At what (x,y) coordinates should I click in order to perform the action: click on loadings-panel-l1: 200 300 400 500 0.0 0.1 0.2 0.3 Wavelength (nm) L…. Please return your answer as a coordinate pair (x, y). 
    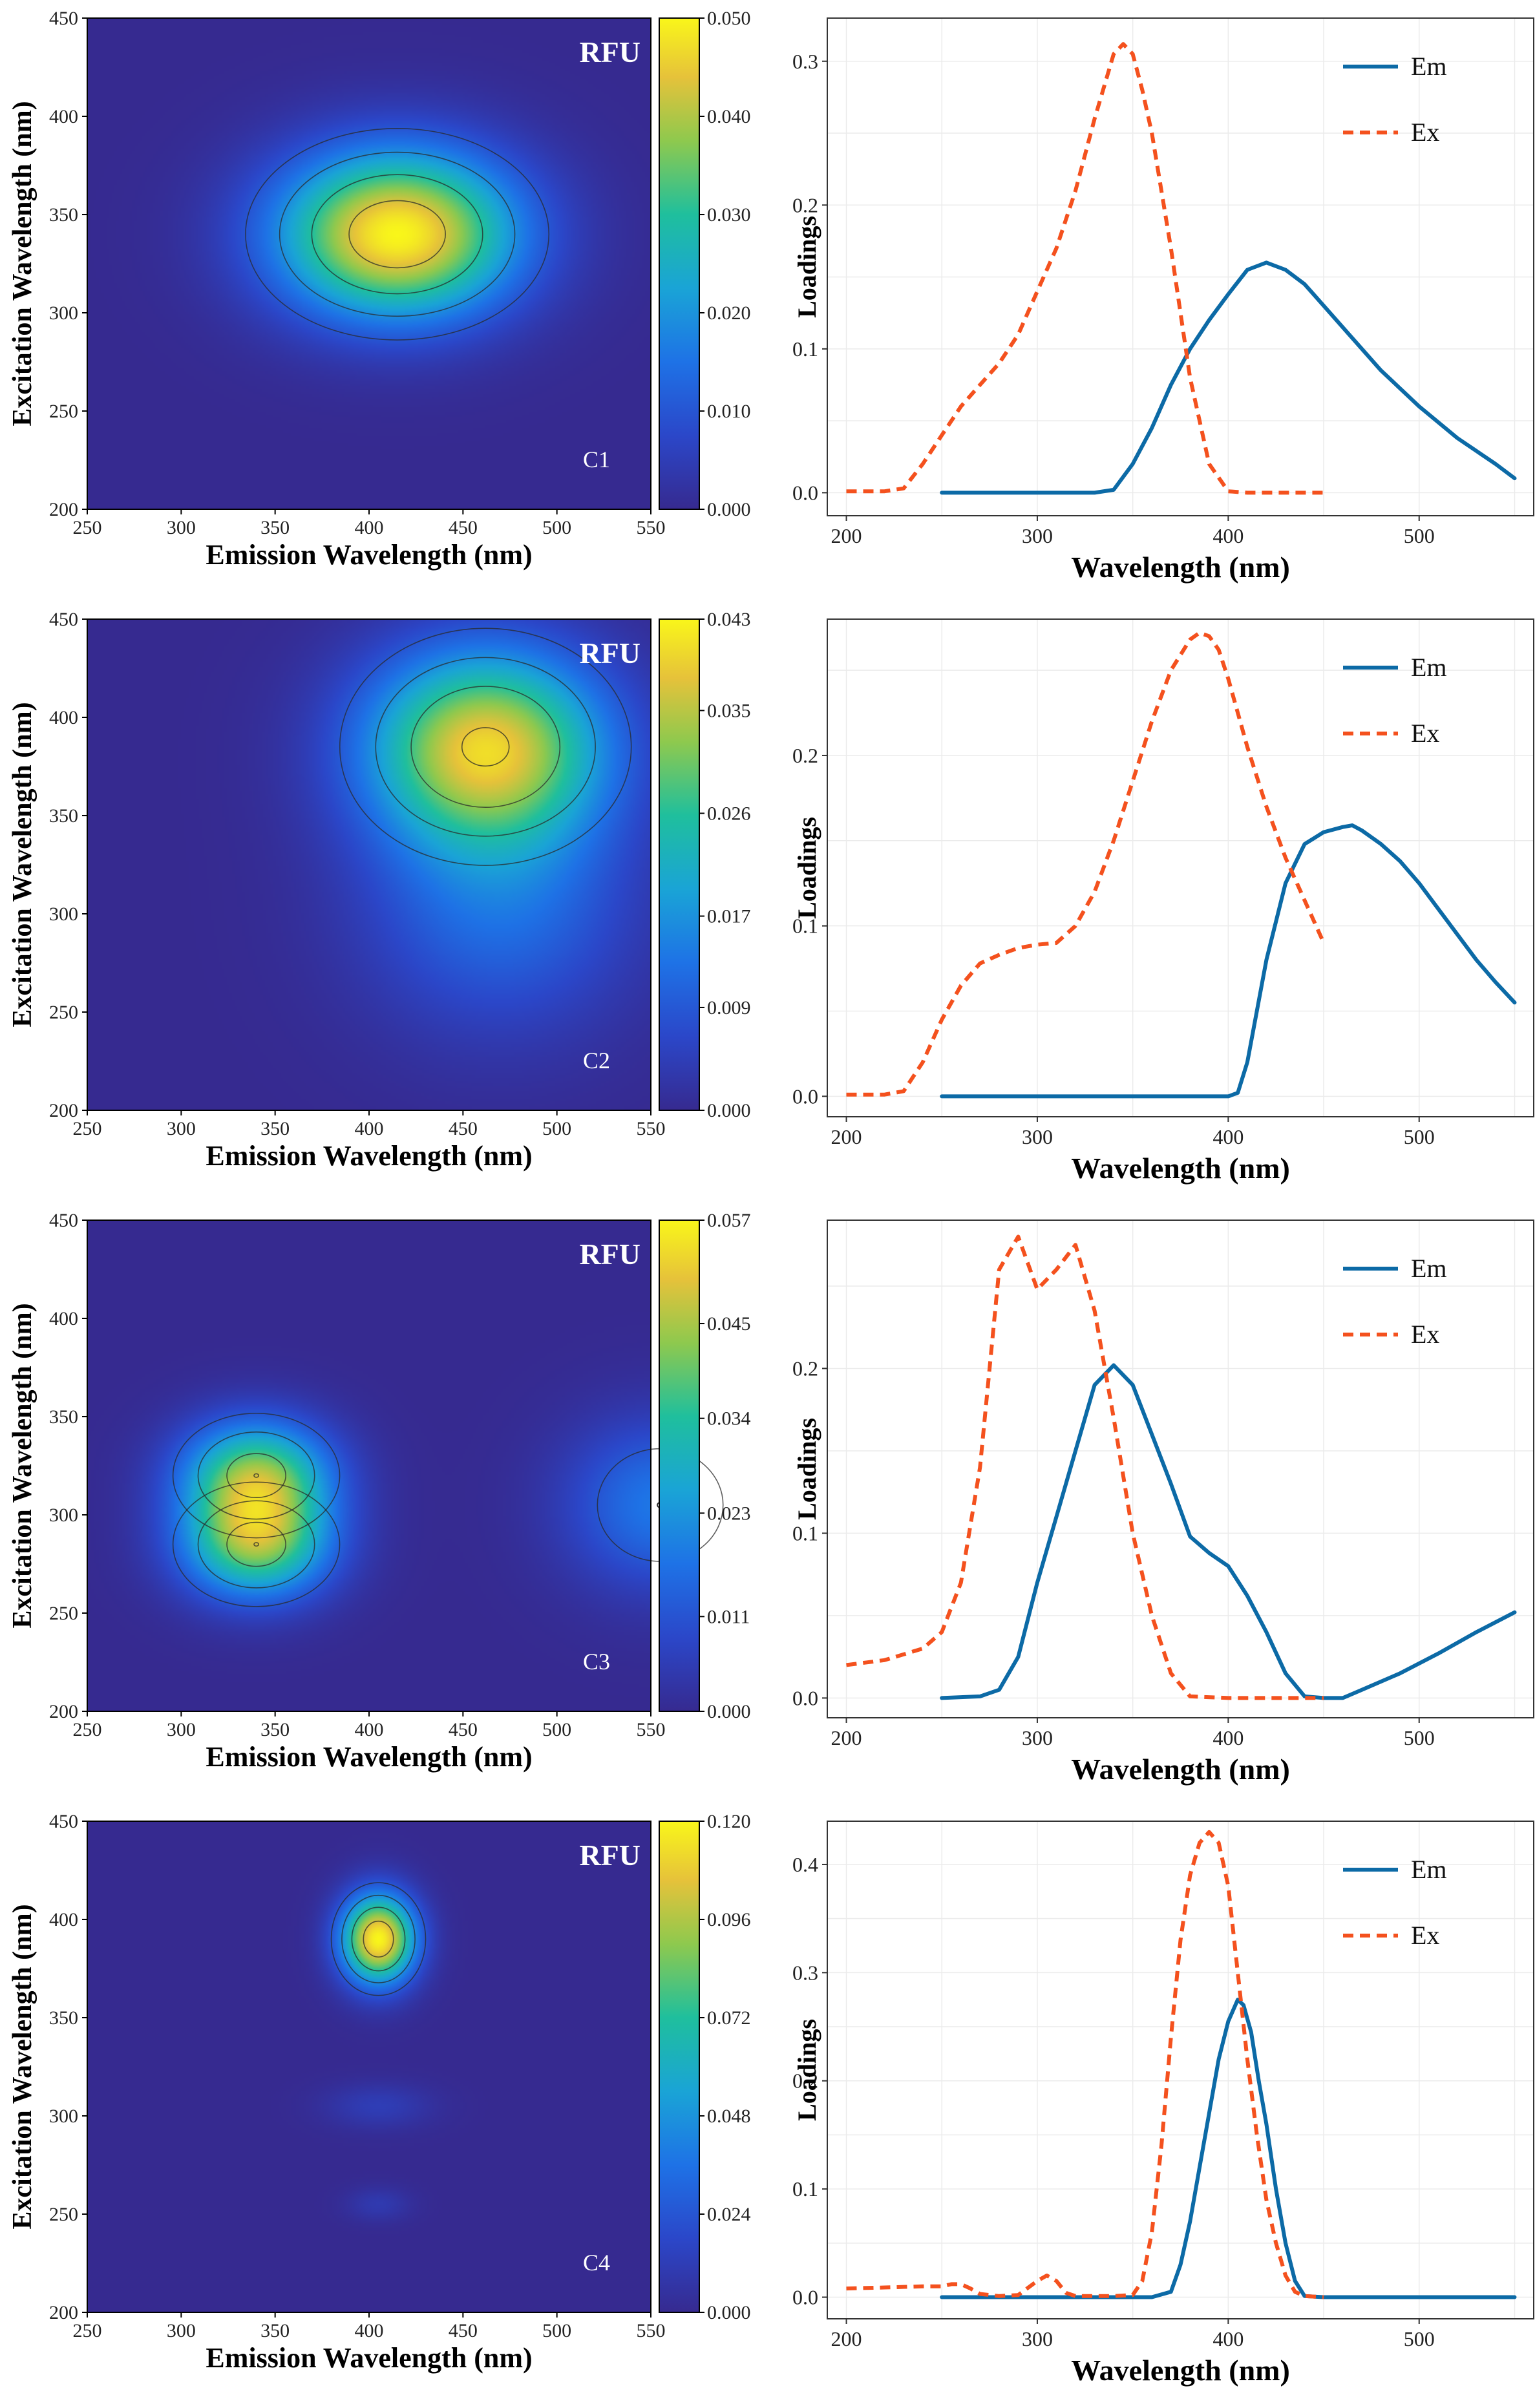
    Looking at the image, I should click on (1163, 300).